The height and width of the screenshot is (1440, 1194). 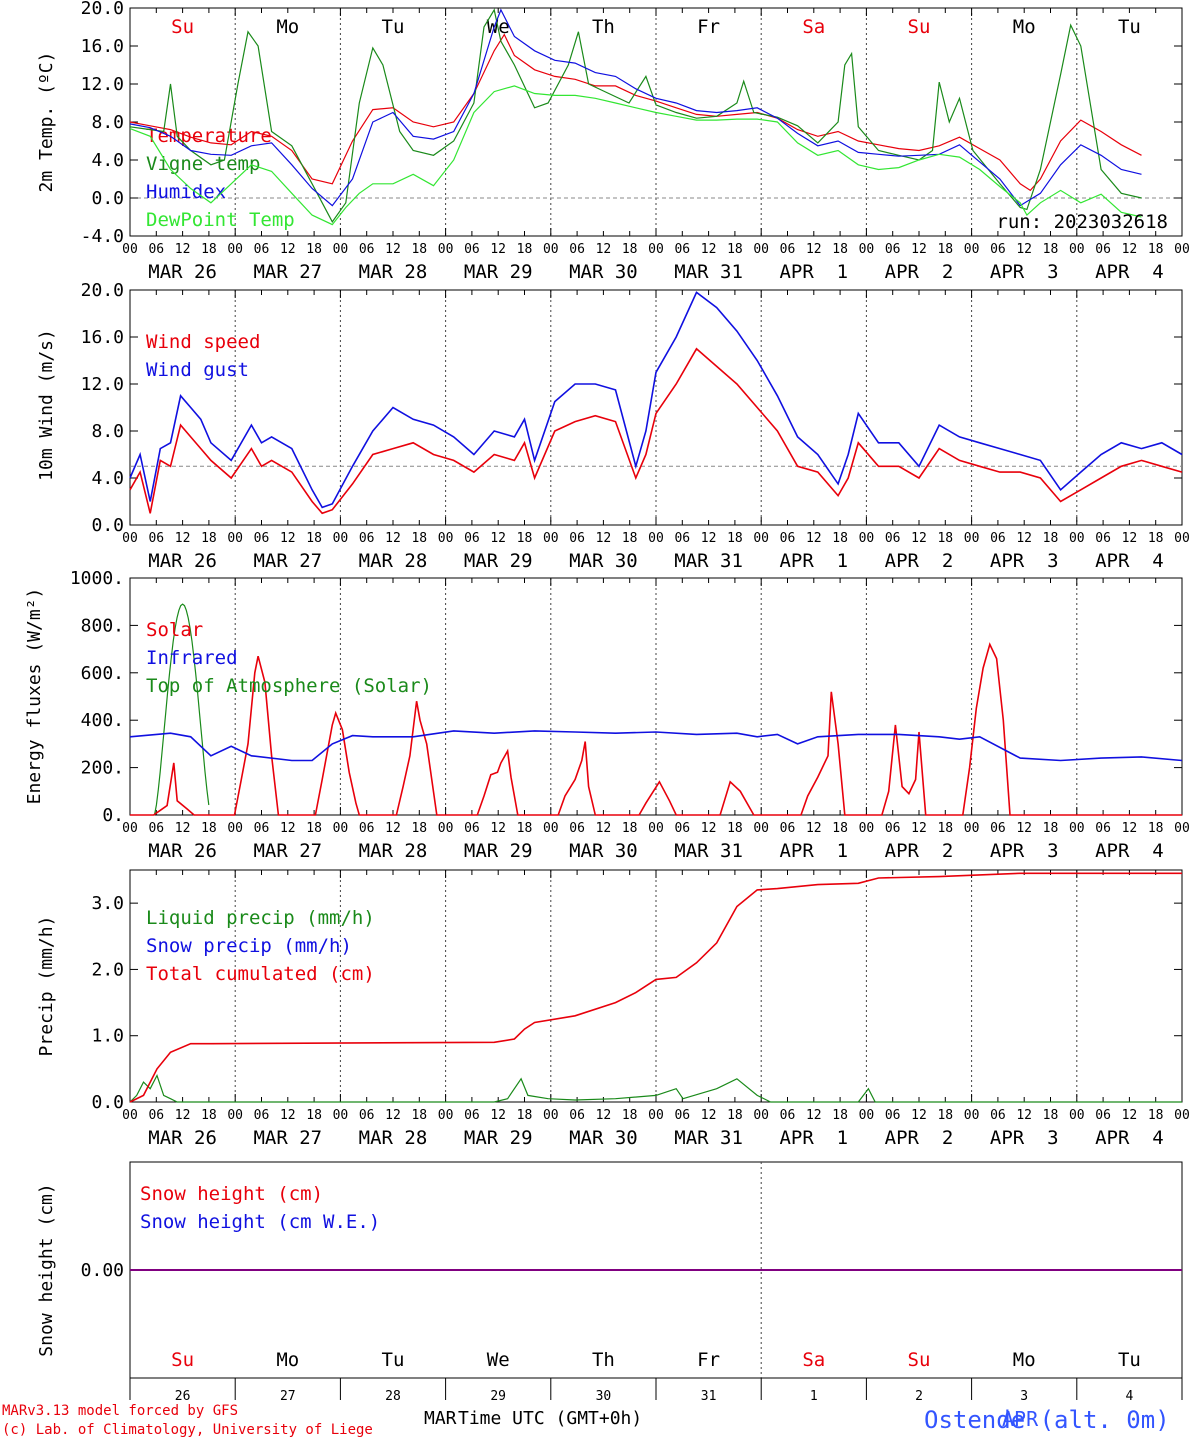 I want to click on model-credit: MARv3.13 model forced by GFS, so click(x=120, y=1411).